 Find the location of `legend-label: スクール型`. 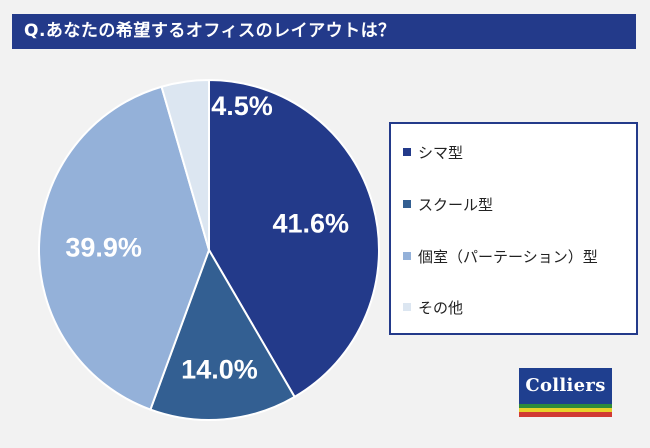

legend-label: スクール型 is located at coordinates (456, 204).